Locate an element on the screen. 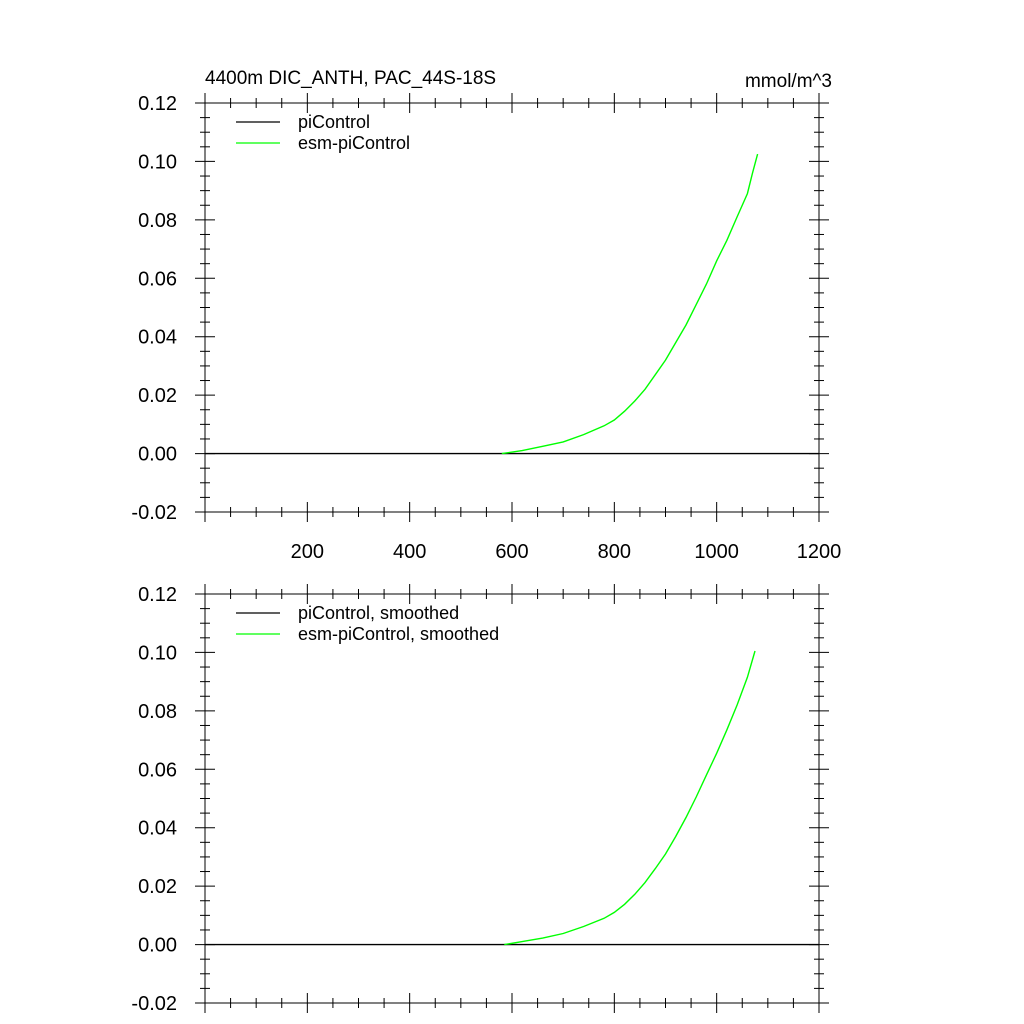 Image resolution: width=1024 pixels, height=1024 pixels. legend-label-picontrol-smoothed: piControl, smoothed is located at coordinates (378, 613).